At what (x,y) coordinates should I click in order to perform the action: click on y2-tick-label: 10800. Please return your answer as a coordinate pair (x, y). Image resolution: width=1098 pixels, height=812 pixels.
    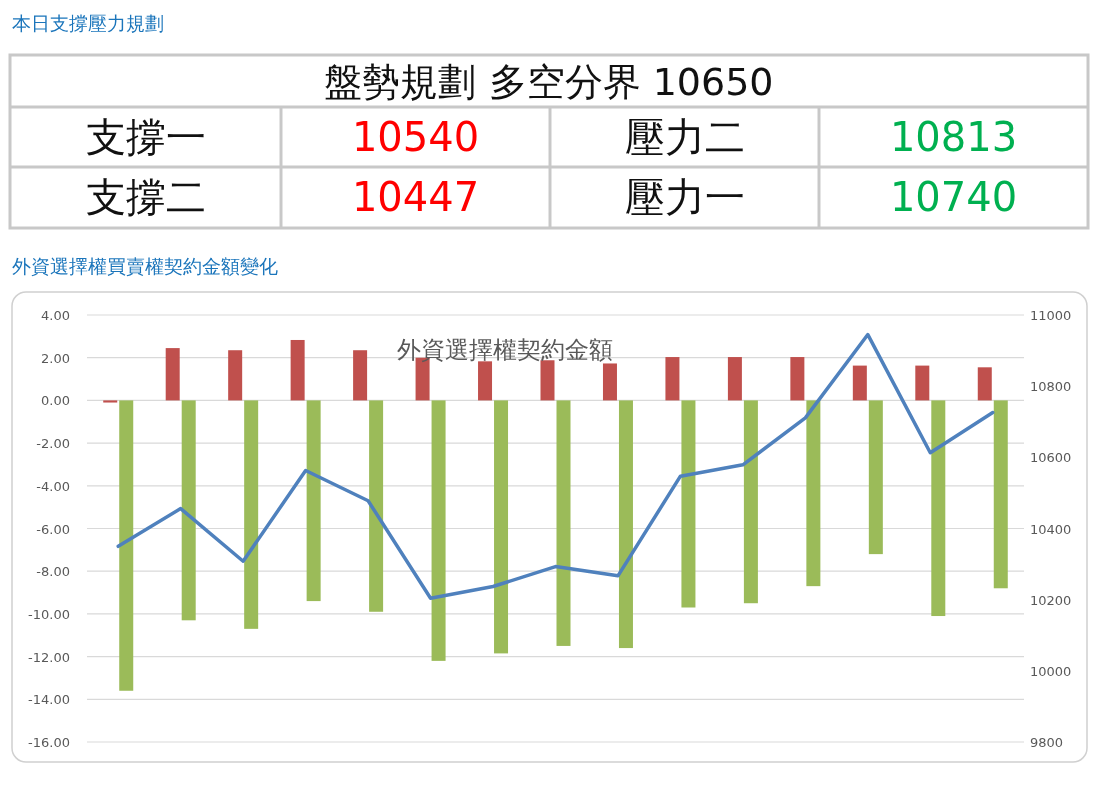
    Looking at the image, I should click on (1051, 387).